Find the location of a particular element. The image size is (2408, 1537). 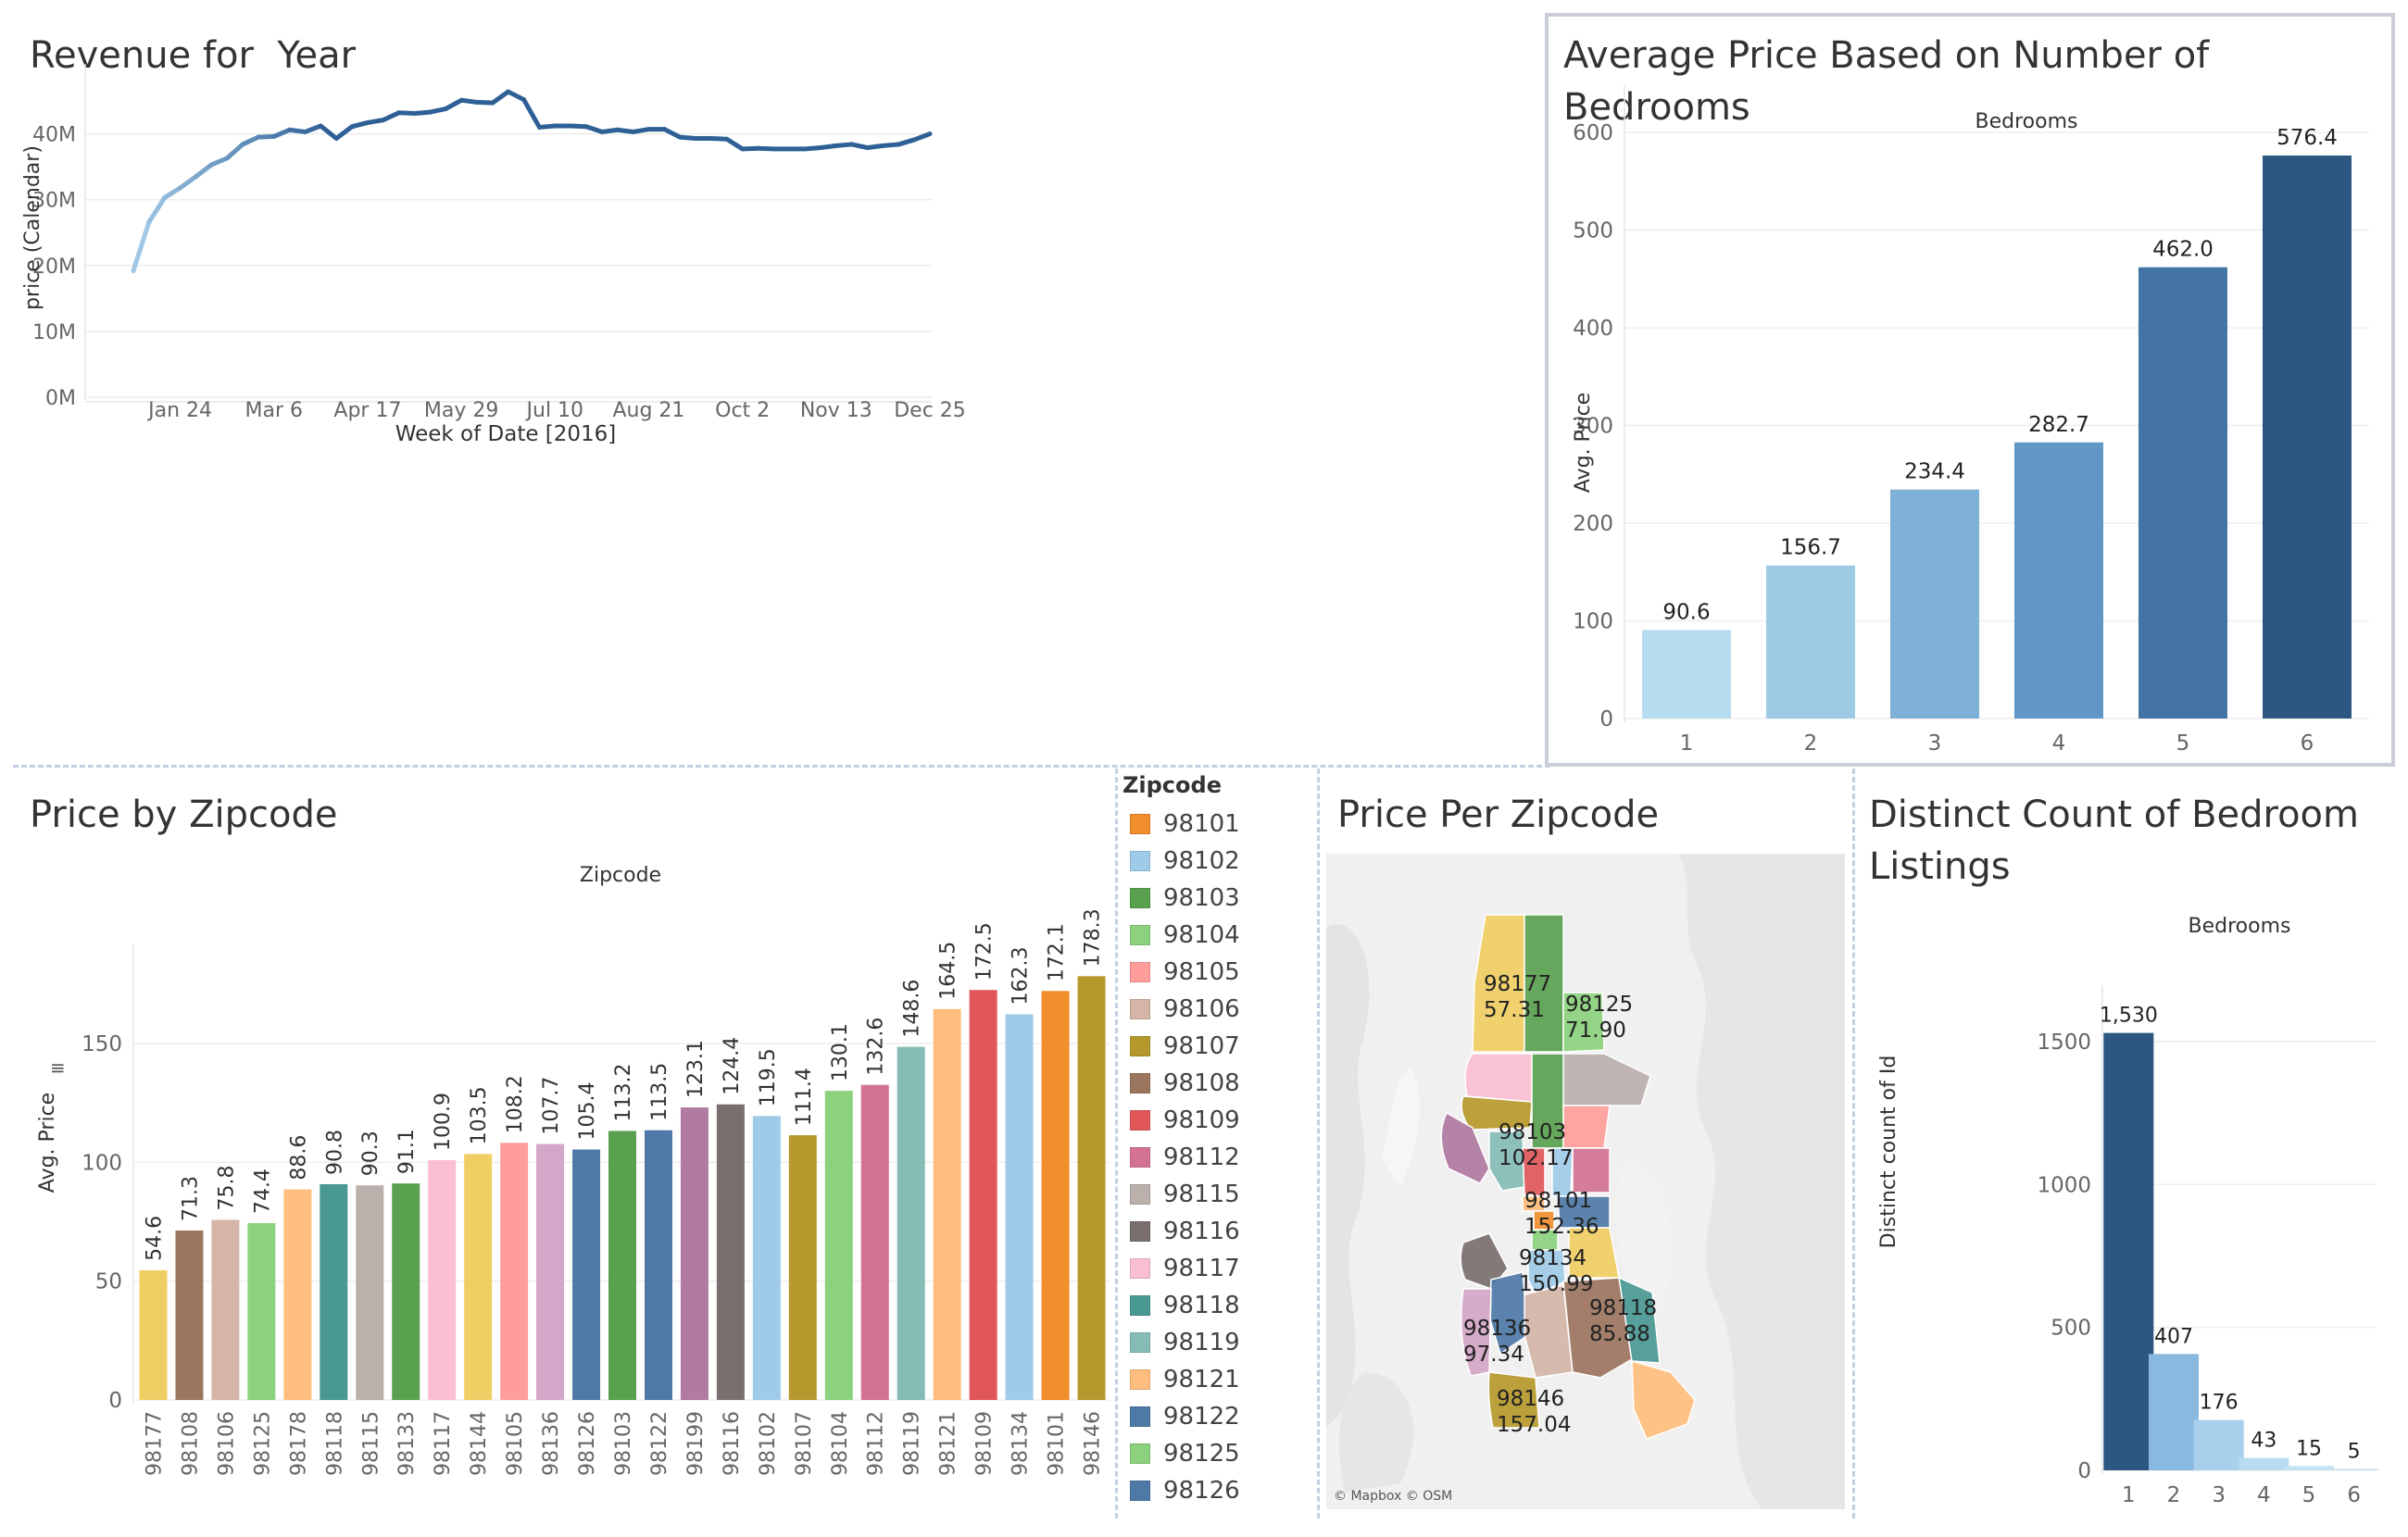

legend-item: 98102 is located at coordinates (1215, 862).